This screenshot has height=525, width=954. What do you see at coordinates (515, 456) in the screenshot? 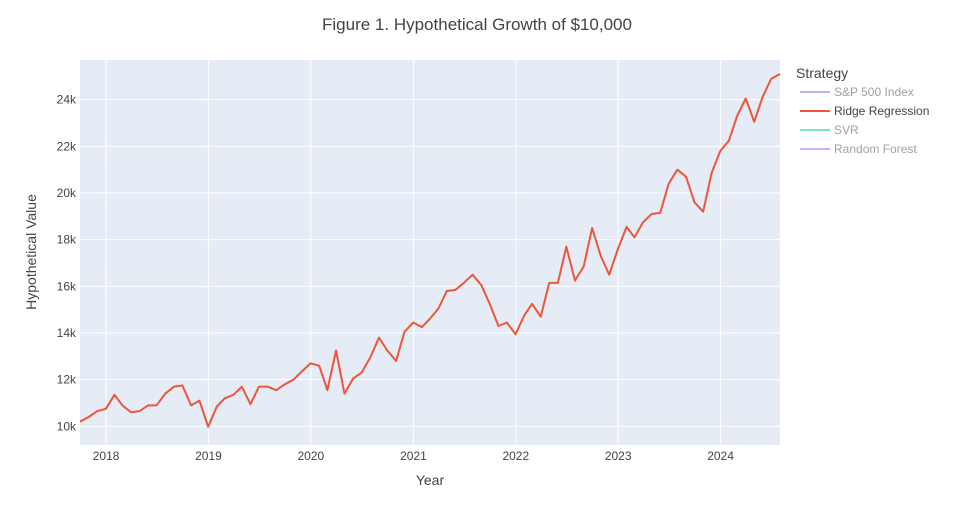
I see `x-tick-label: 2022` at bounding box center [515, 456].